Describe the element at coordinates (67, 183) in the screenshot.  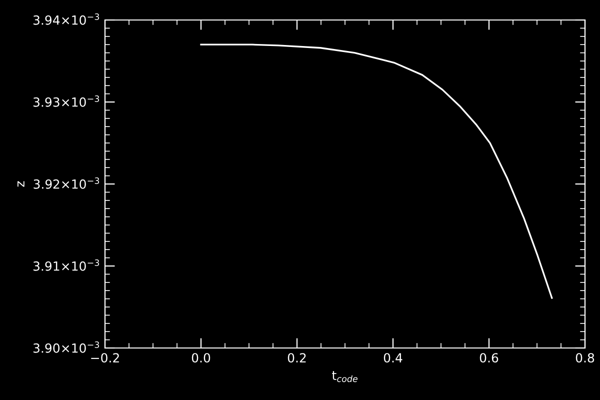
I see `y-tick-label: 3.92×10$^{−3}$` at that location.